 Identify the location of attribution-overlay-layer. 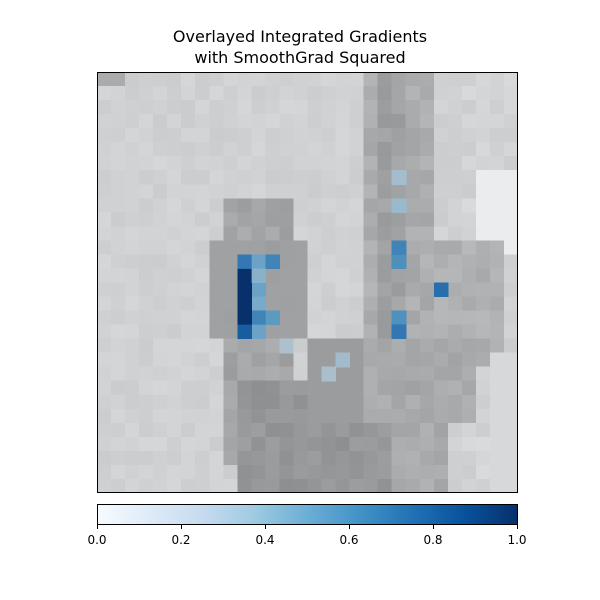
(343, 276).